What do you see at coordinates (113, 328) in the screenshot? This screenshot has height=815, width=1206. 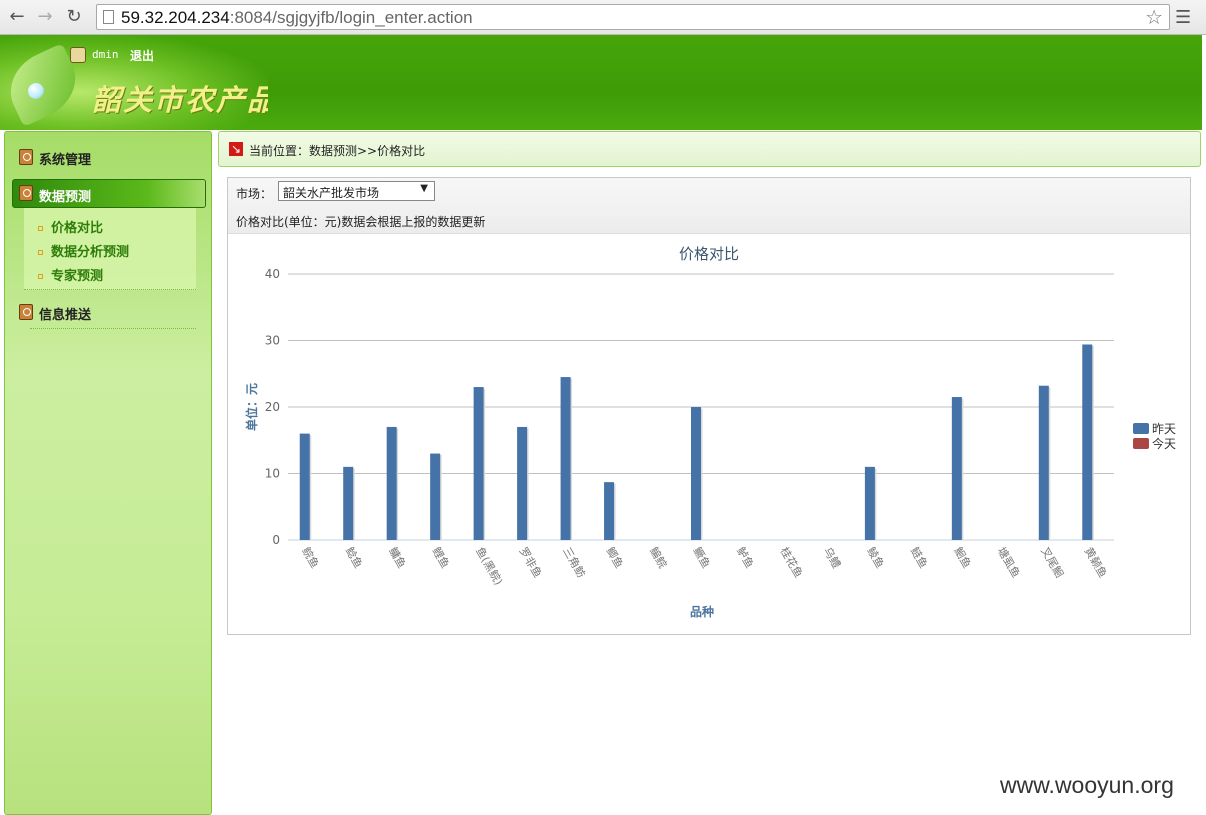 I see `sidebar-divider` at bounding box center [113, 328].